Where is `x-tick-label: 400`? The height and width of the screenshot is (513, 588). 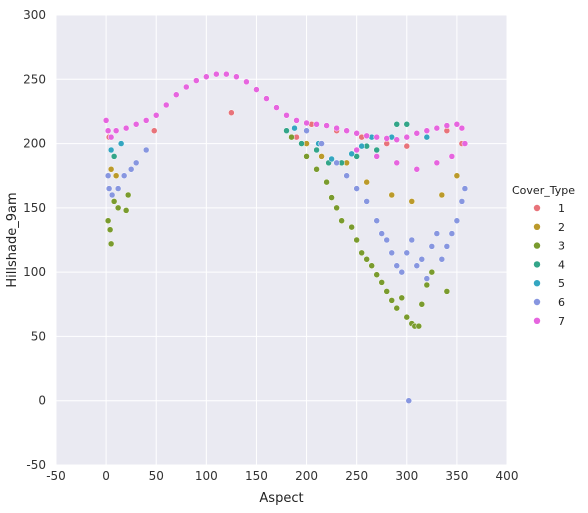
x-tick-label: 400 is located at coordinates (507, 476).